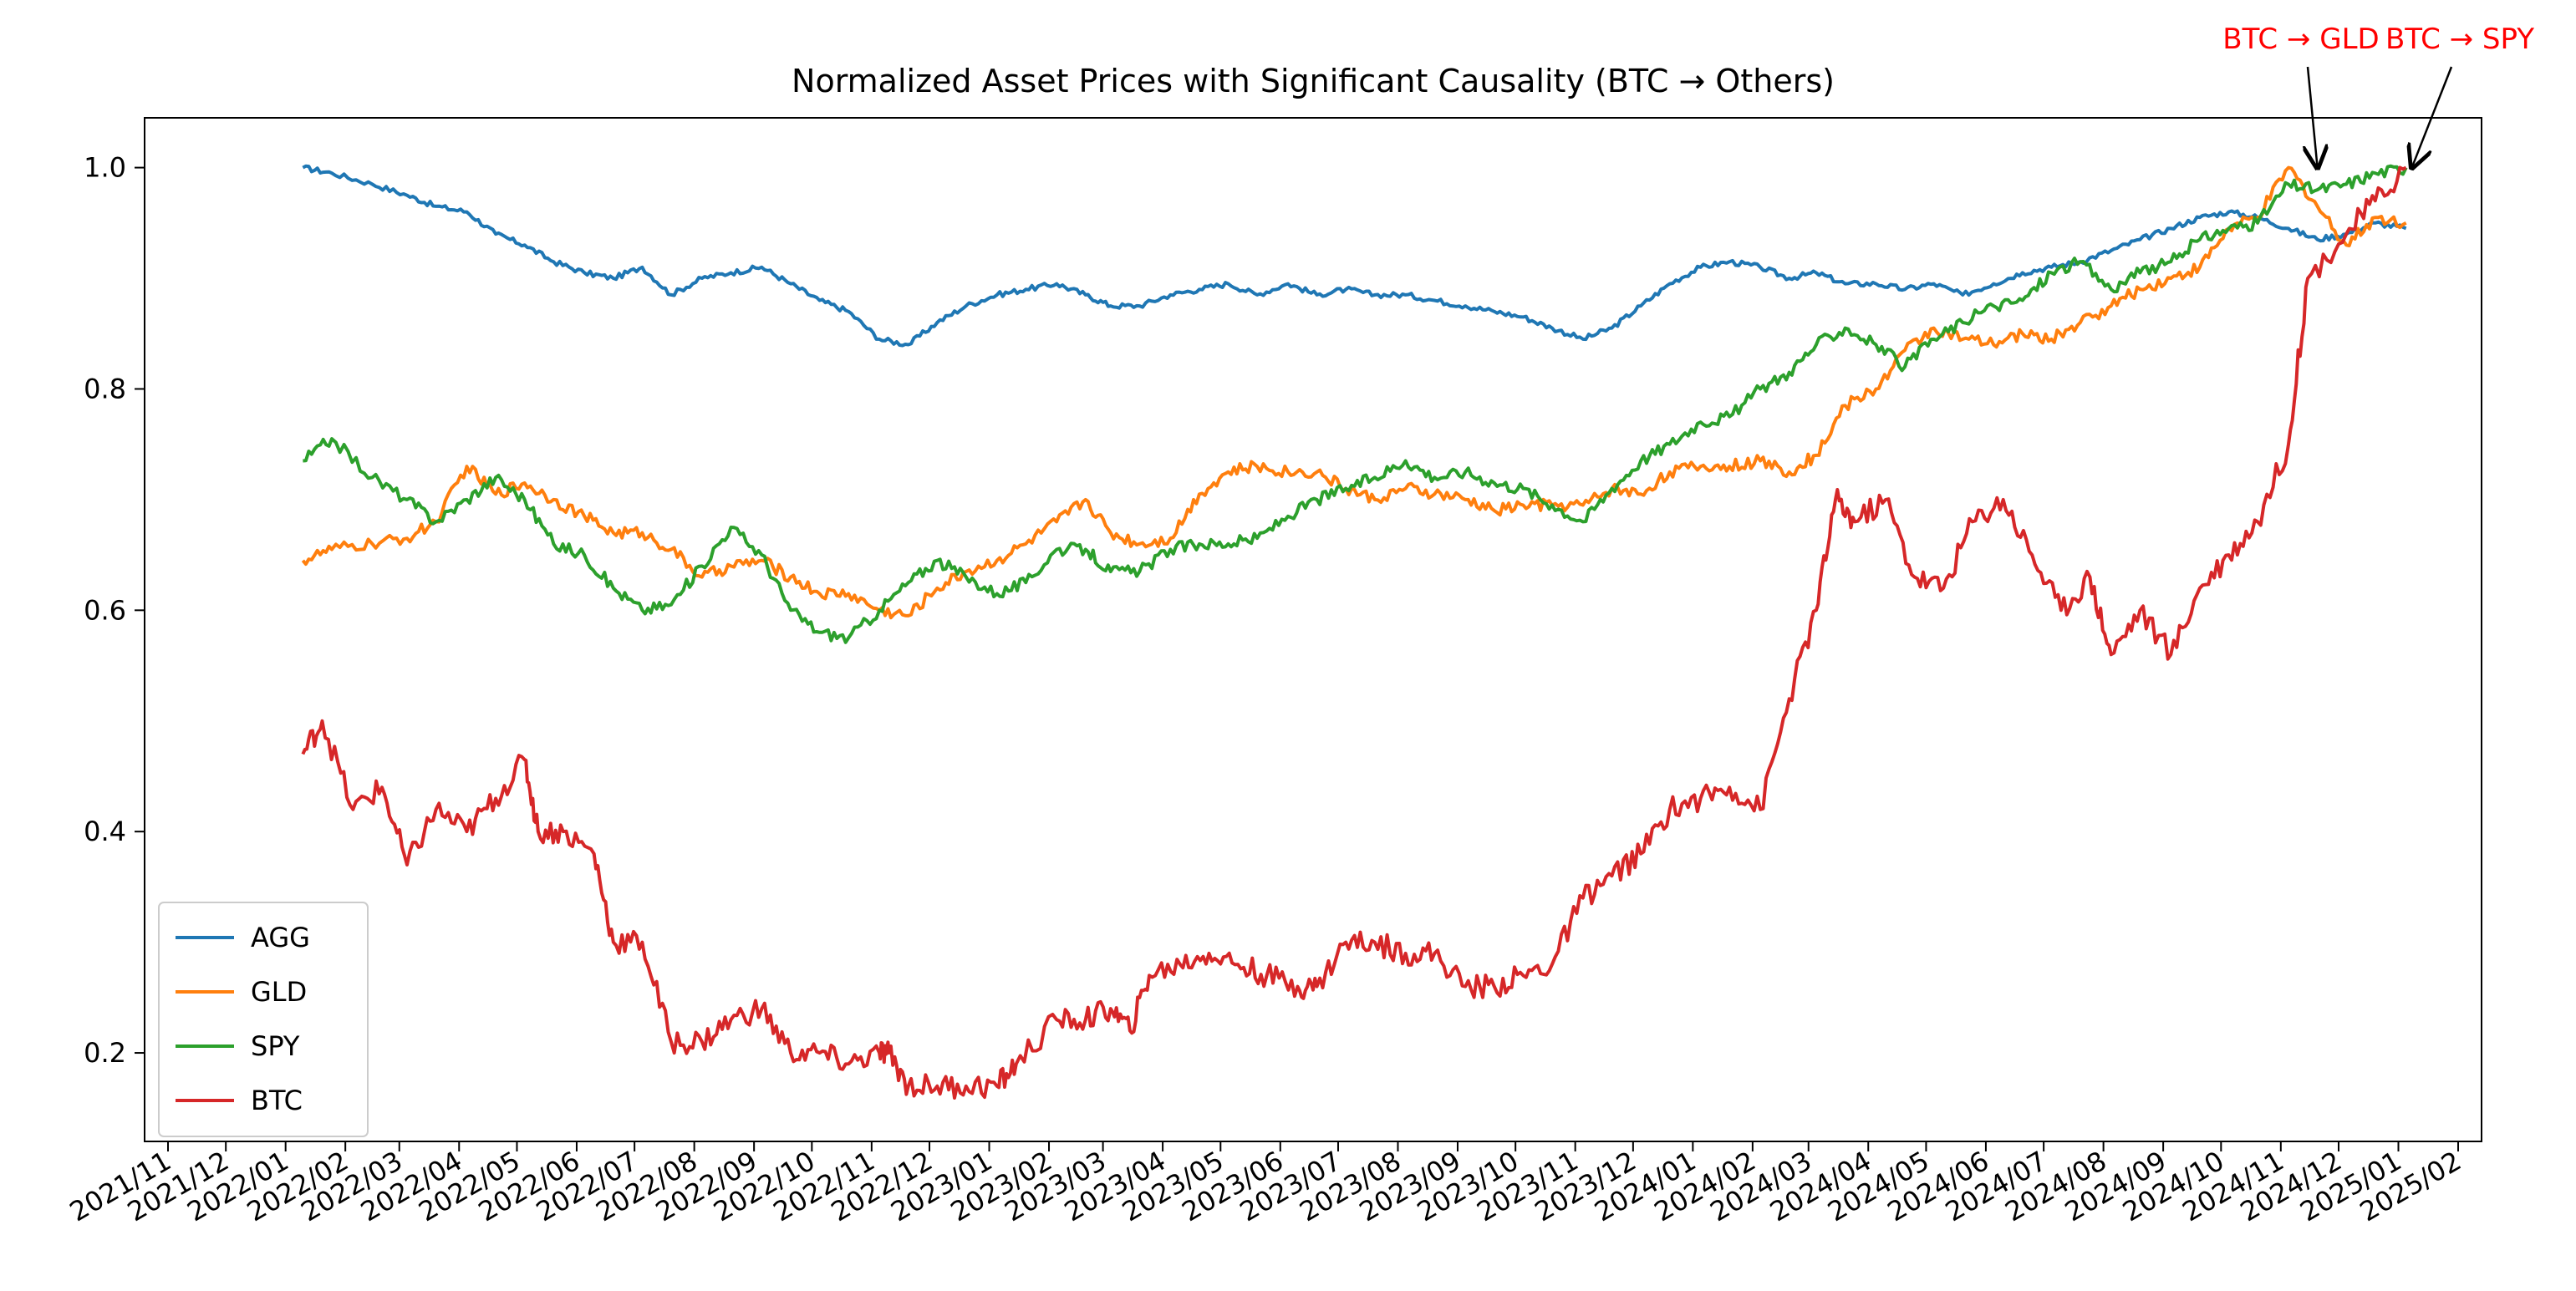  I want to click on annotation-label: BTC → GLD, so click(2300, 39).